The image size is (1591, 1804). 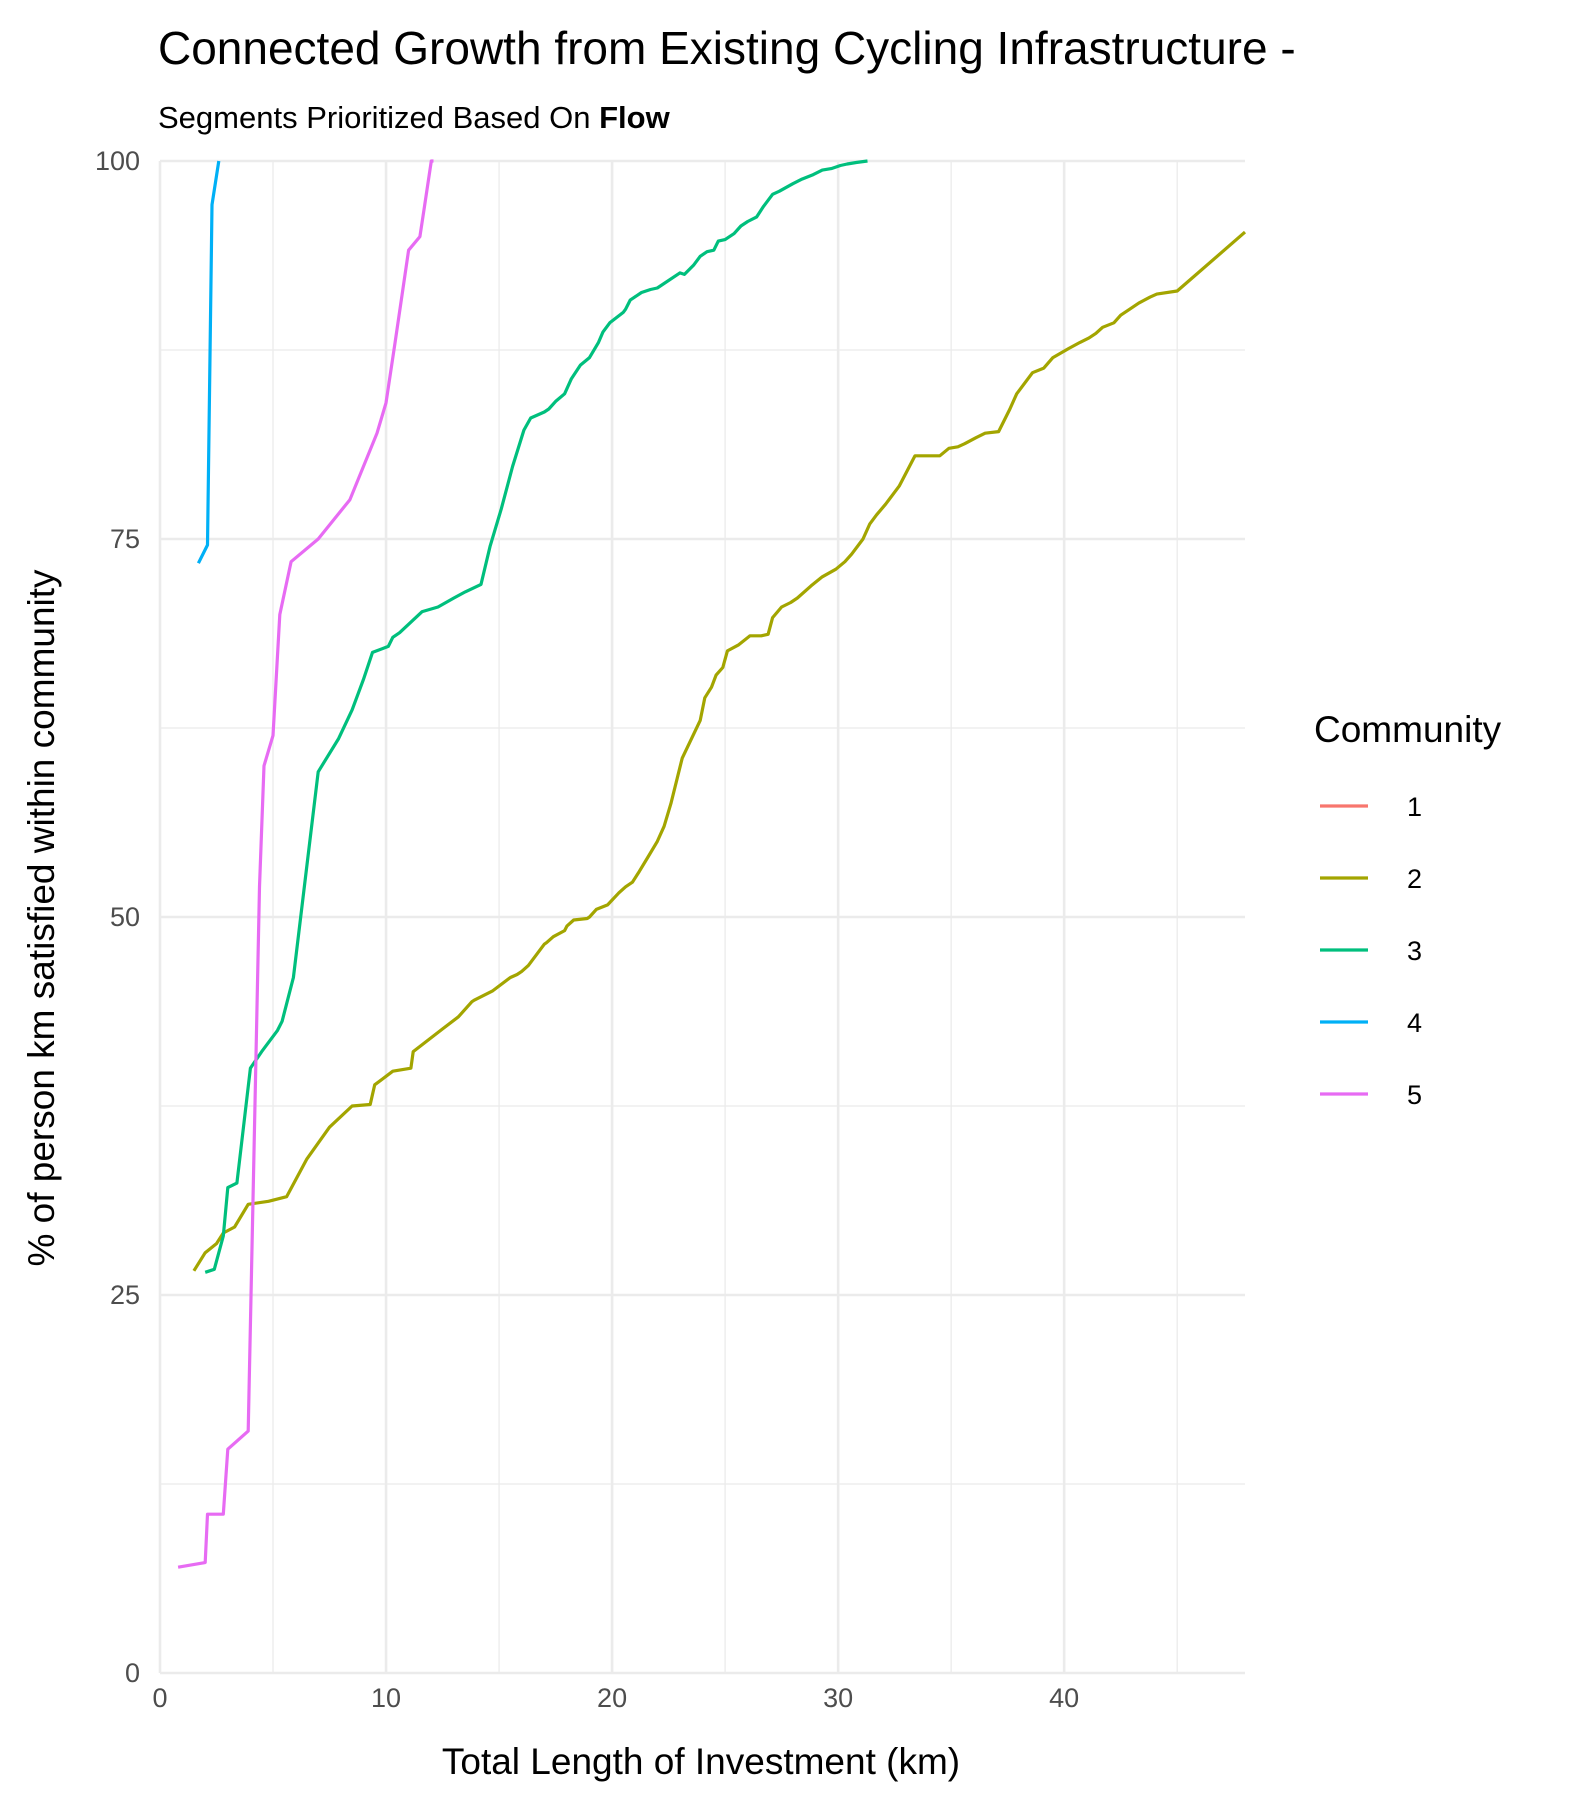 What do you see at coordinates (1371, 1023) in the screenshot?
I see `legend-item-4: 4` at bounding box center [1371, 1023].